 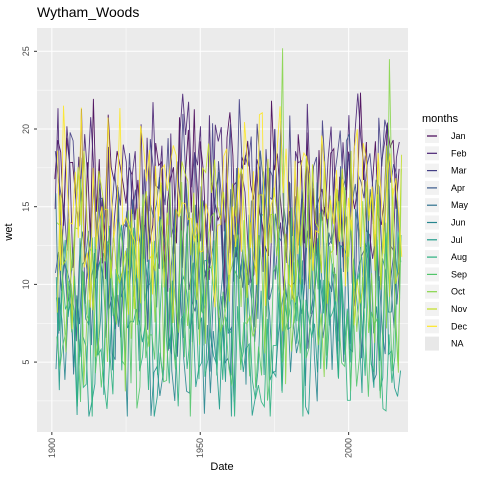 What do you see at coordinates (52, 448) in the screenshot?
I see `x-tick-label: 1900` at bounding box center [52, 448].